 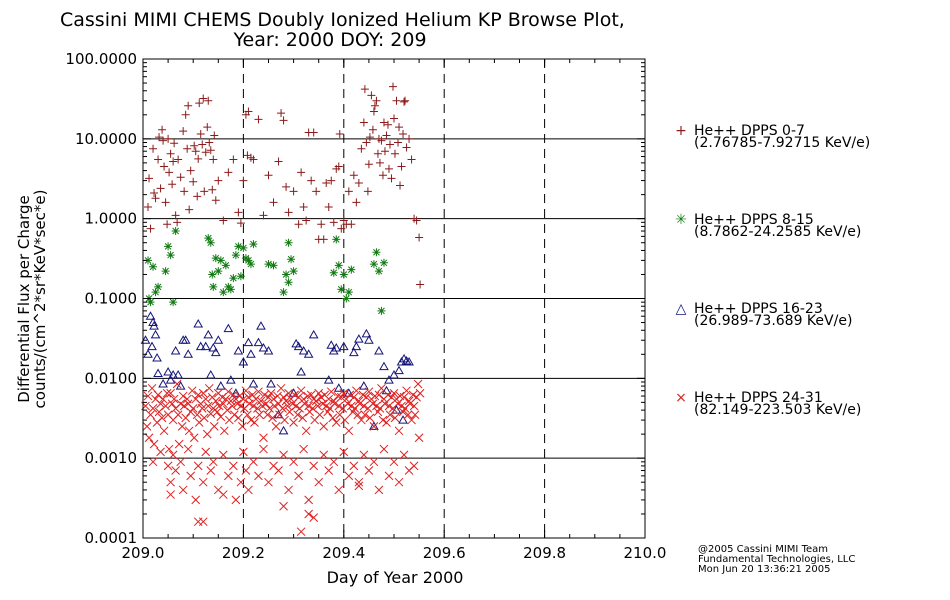 I want to click on y-tick-label: 0.1000, so click(x=111, y=299).